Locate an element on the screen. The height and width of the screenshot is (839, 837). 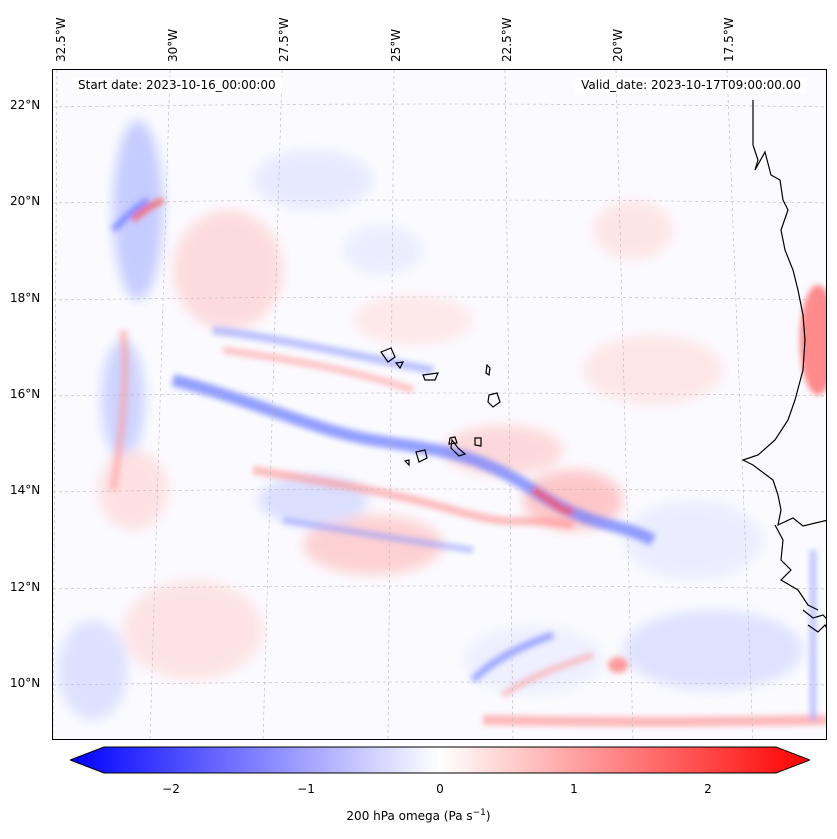
colorbar-tick-2: 2 is located at coordinates (708, 789).